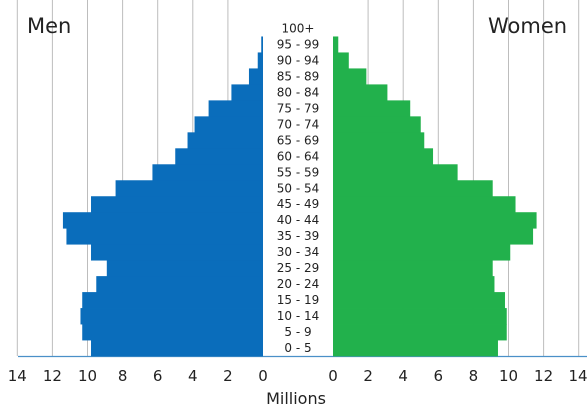 This screenshot has width=587, height=413. Describe the element at coordinates (228, 376) in the screenshot. I see `x-tick-left-2: 2` at that location.